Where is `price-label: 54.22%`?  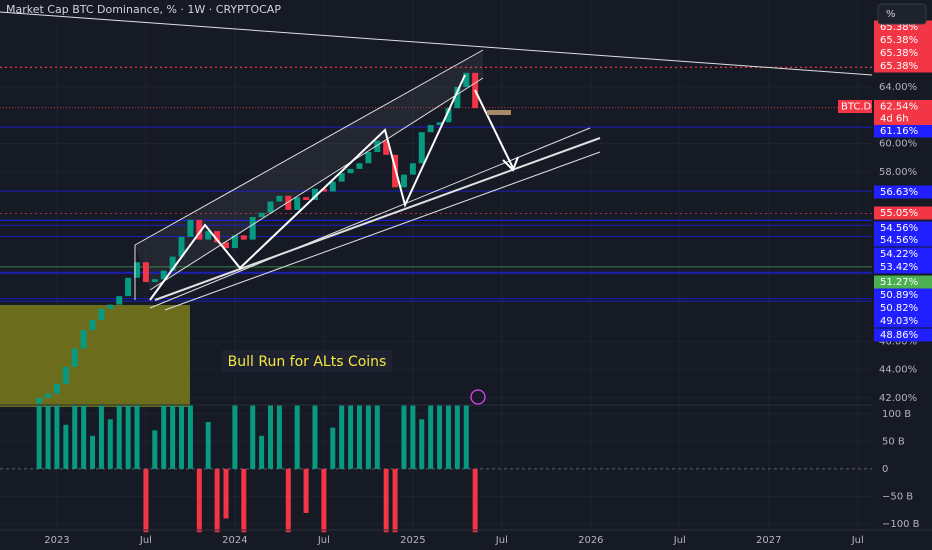 price-label: 54.22% is located at coordinates (899, 254).